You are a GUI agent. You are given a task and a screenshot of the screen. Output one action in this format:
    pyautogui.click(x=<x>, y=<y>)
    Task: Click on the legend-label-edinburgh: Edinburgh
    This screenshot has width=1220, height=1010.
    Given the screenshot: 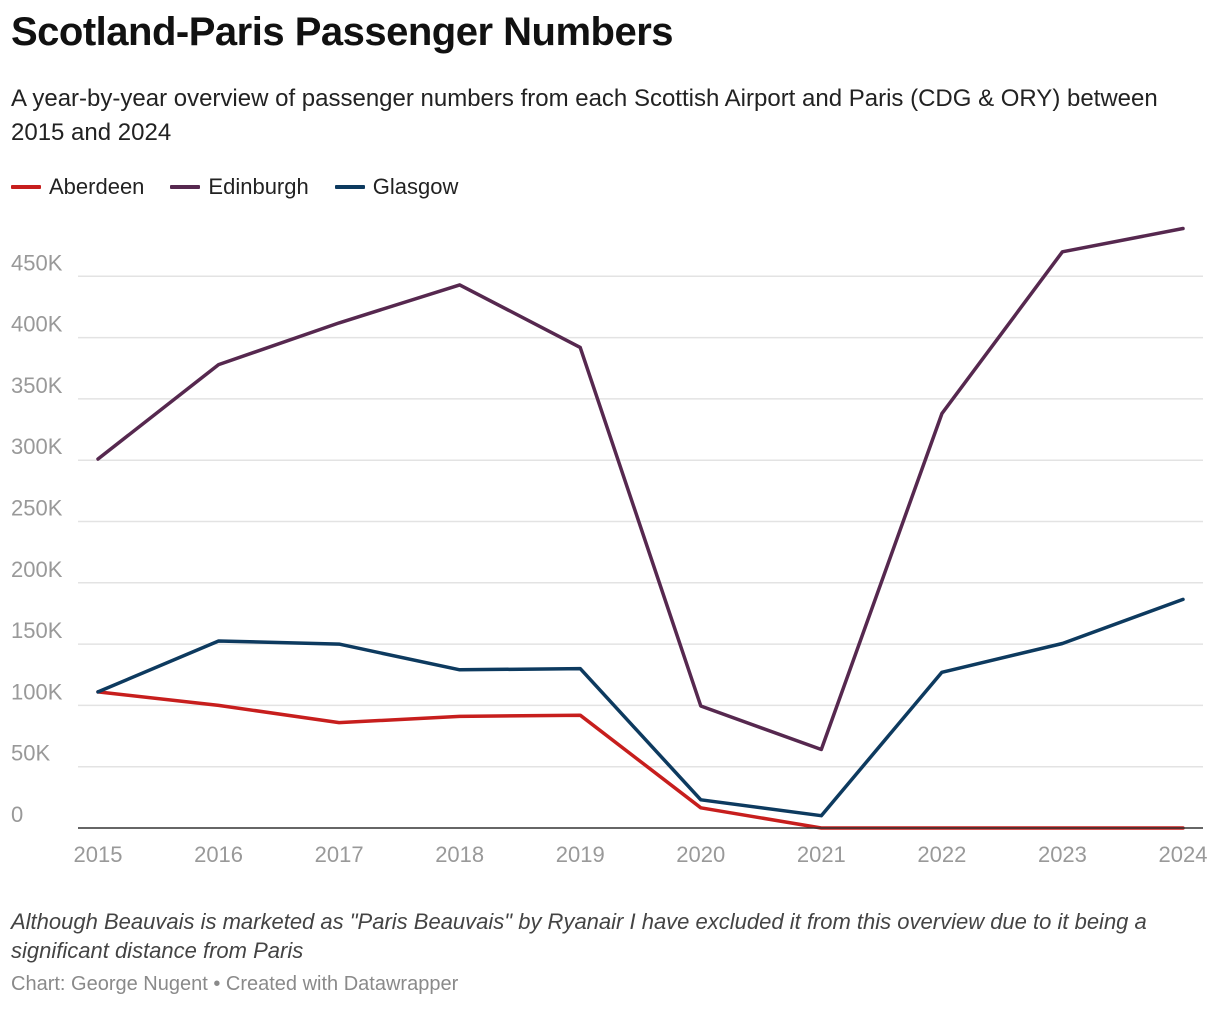 What is the action you would take?
    pyautogui.click(x=258, y=186)
    